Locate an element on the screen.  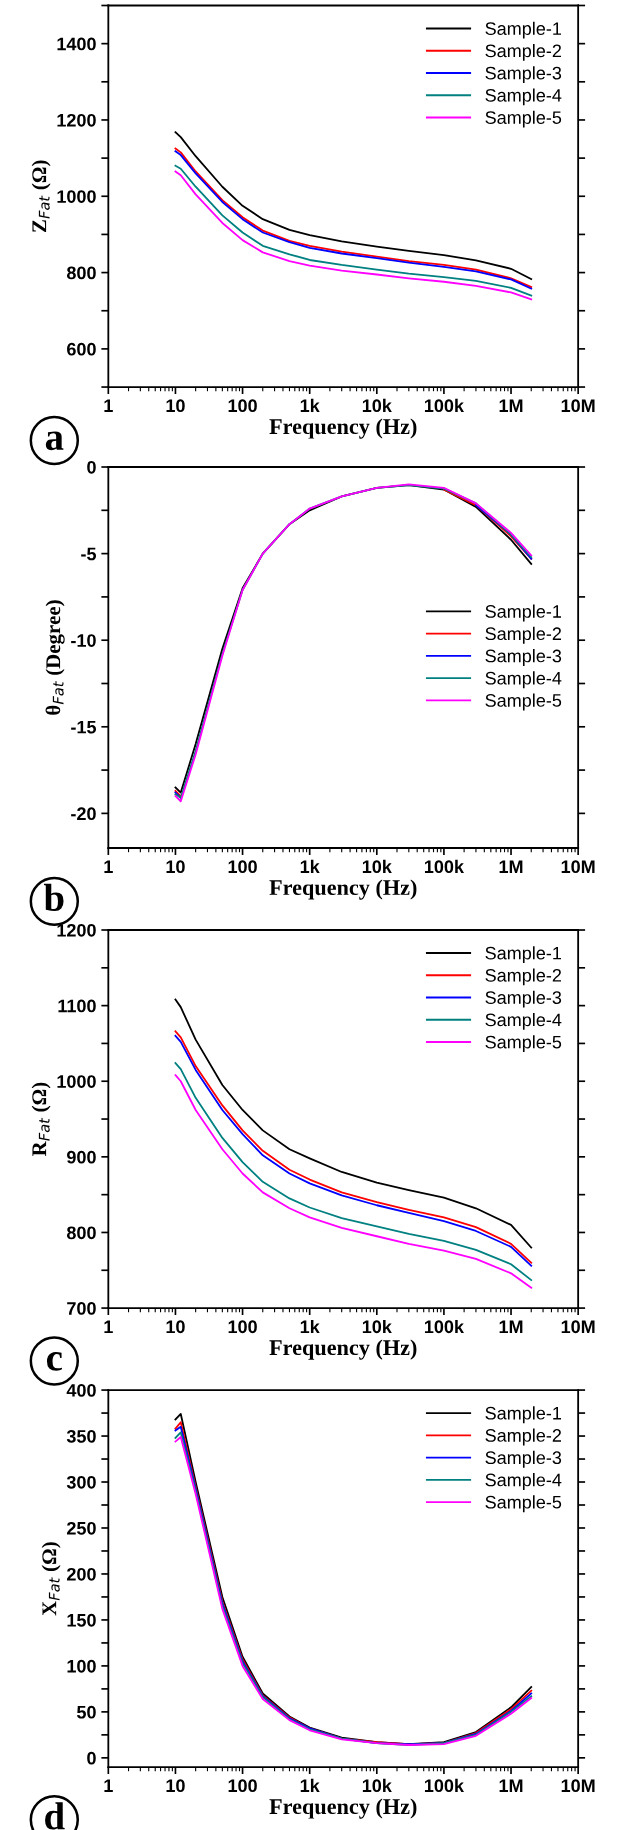
text: d is located at coordinates (55, 1816).